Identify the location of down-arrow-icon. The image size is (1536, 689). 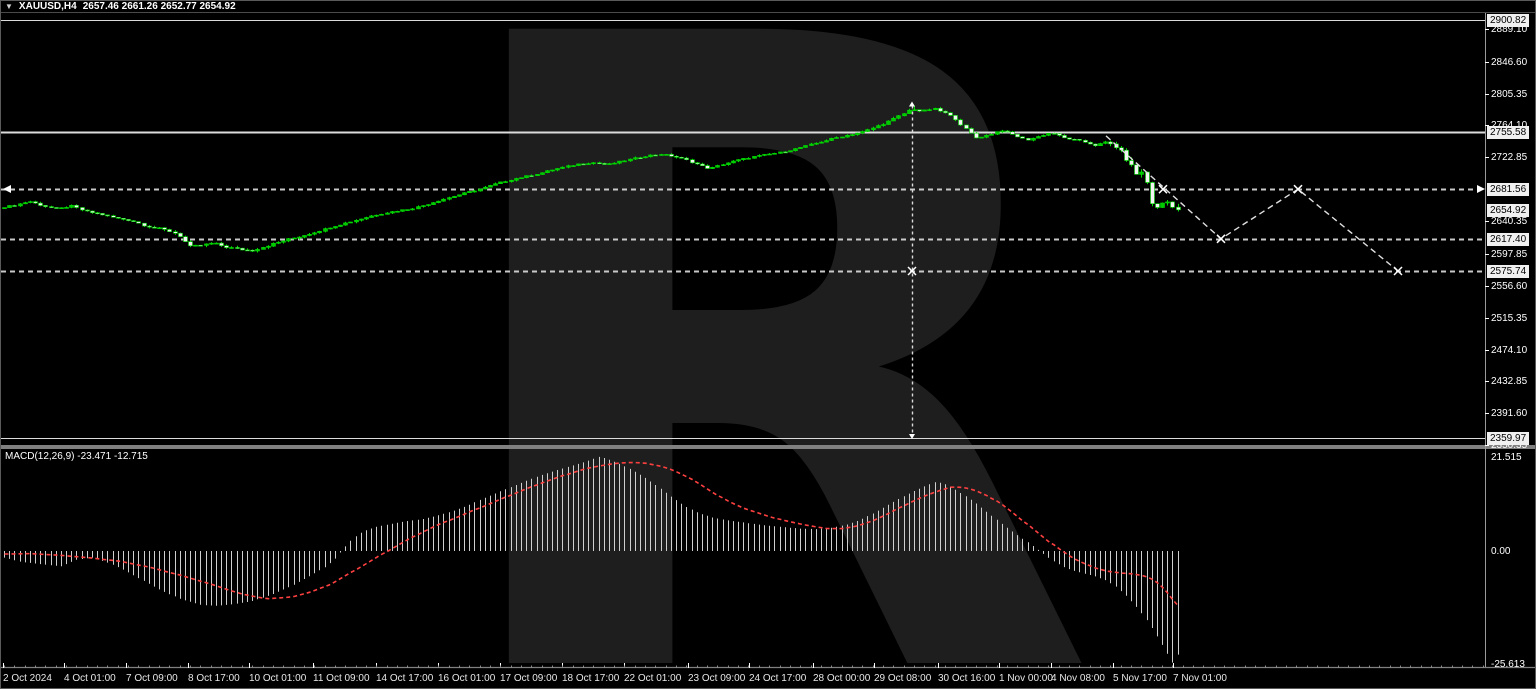
(912, 436).